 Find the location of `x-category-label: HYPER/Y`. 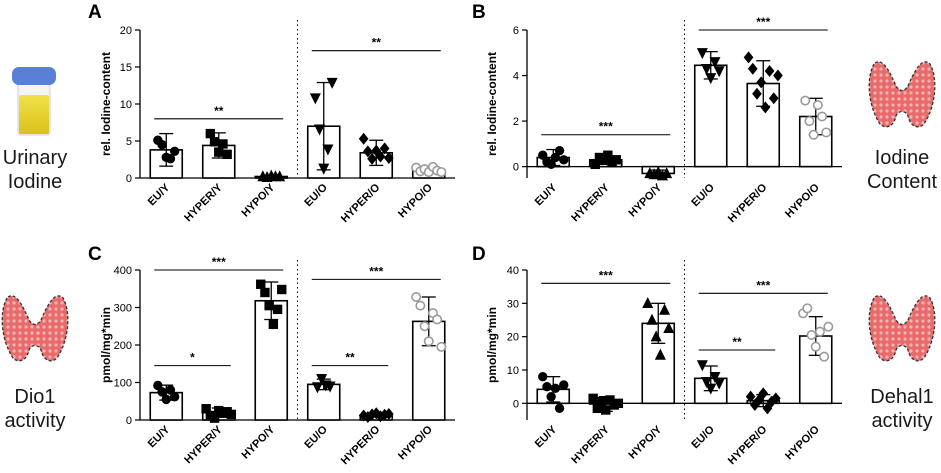

x-category-label: HYPER/Y is located at coordinates (203, 444).